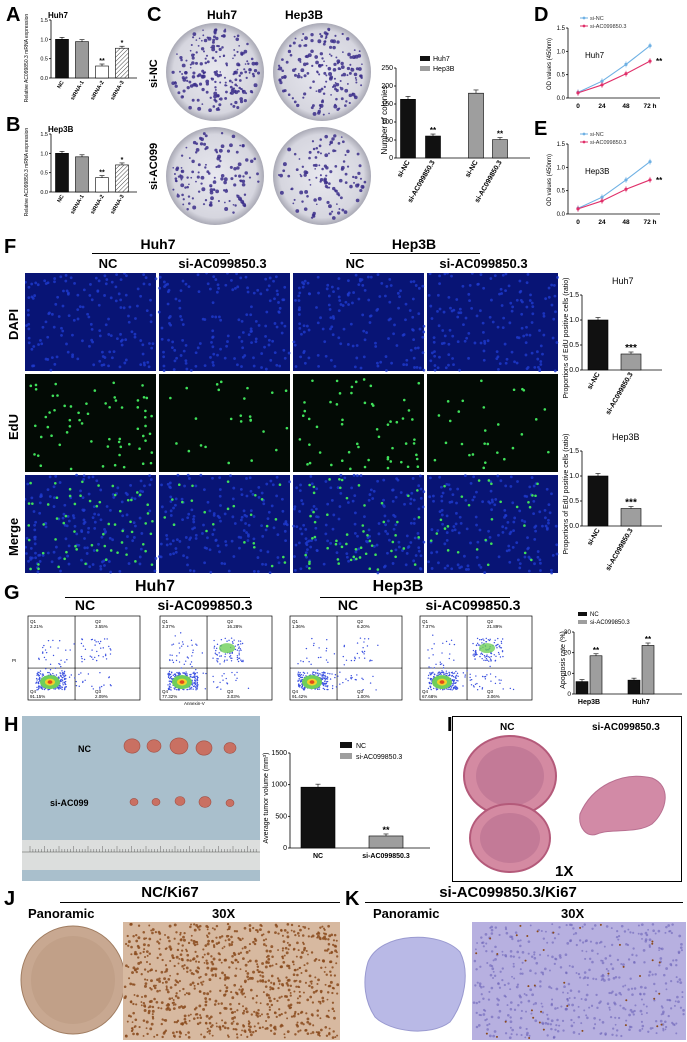 The height and width of the screenshot is (1042, 687). I want to click on panel-h-tumor-photo: NC si-AC099, so click(141, 798).